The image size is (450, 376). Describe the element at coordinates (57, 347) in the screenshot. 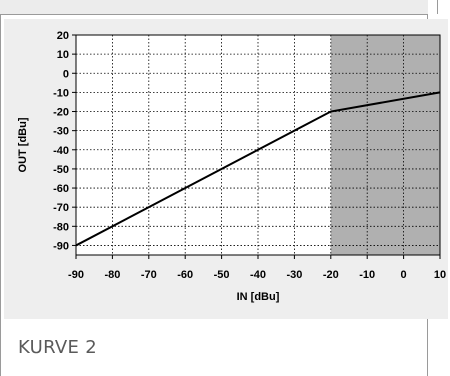

I see `figure-caption: KURVE 2` at that location.